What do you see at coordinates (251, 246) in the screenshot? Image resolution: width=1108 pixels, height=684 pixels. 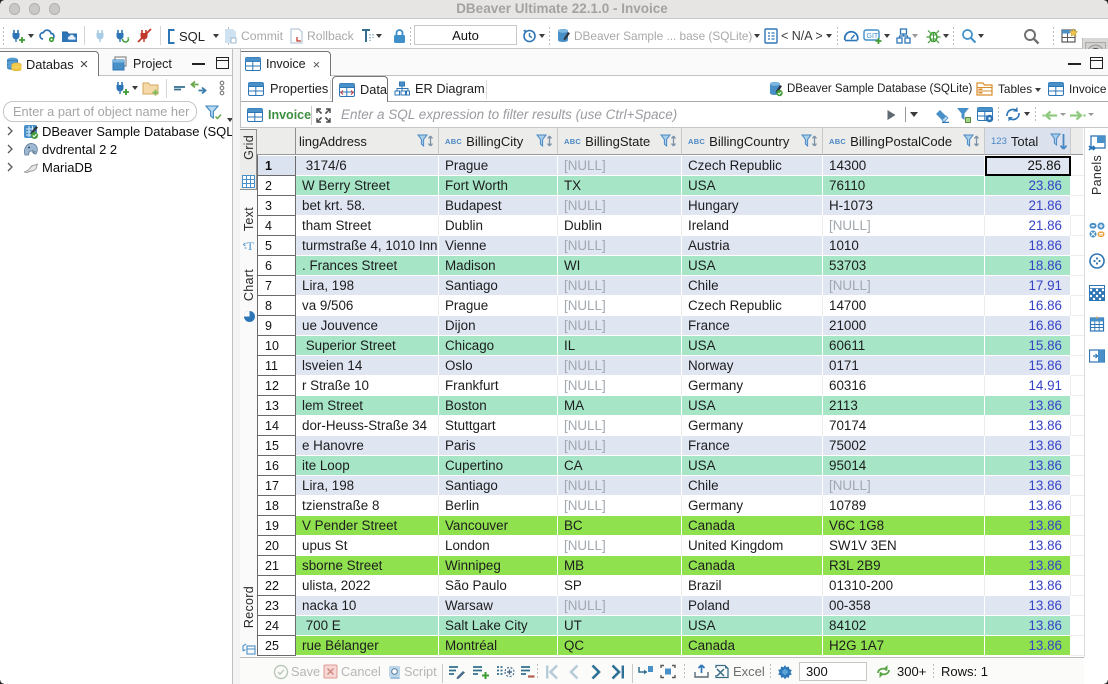 I see `svg-text: T` at bounding box center [251, 246].